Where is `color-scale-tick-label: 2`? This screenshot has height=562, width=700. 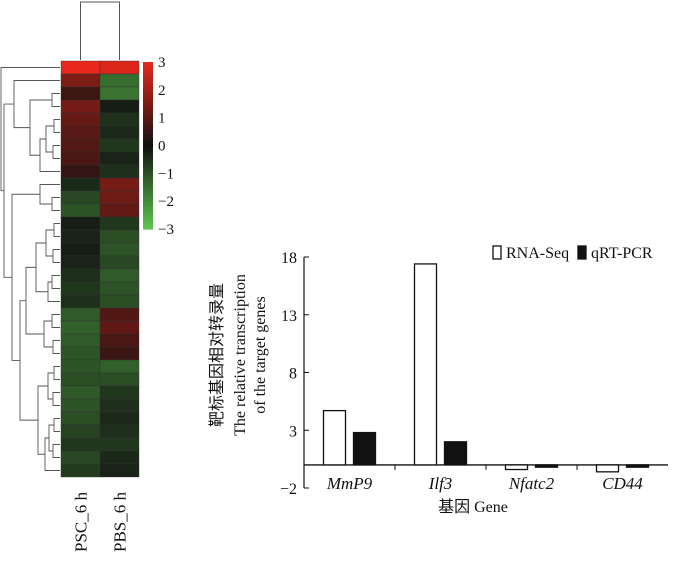
color-scale-tick-label: 2 is located at coordinates (162, 91).